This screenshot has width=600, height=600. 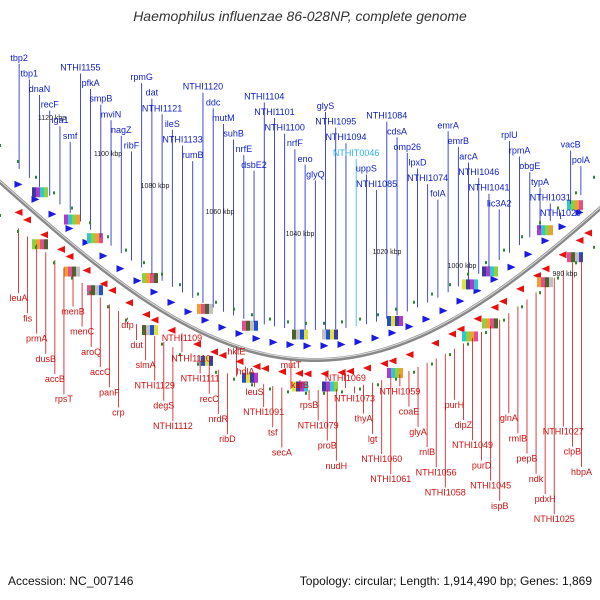 I want to click on forward-gene-label: NTHI1120, so click(x=203, y=87).